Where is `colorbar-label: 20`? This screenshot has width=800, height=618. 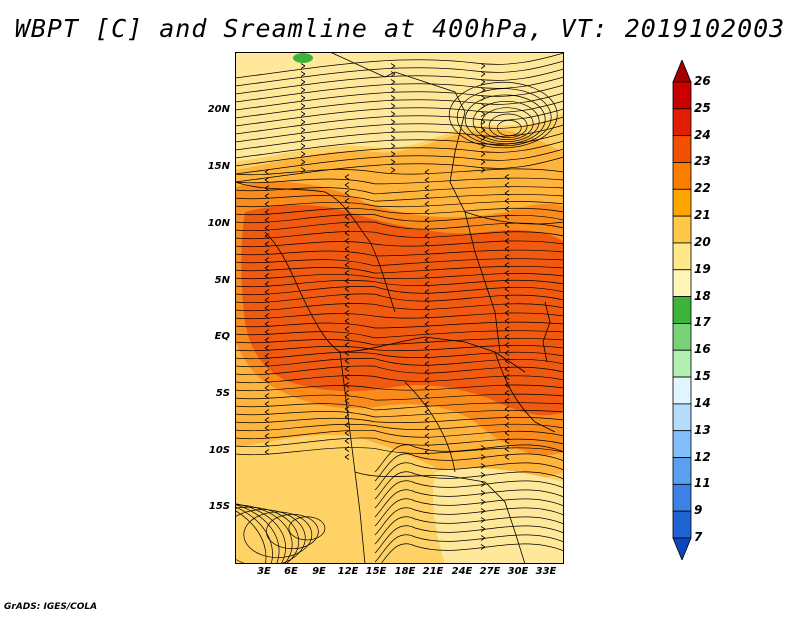 colorbar-label: 20 is located at coordinates (702, 241).